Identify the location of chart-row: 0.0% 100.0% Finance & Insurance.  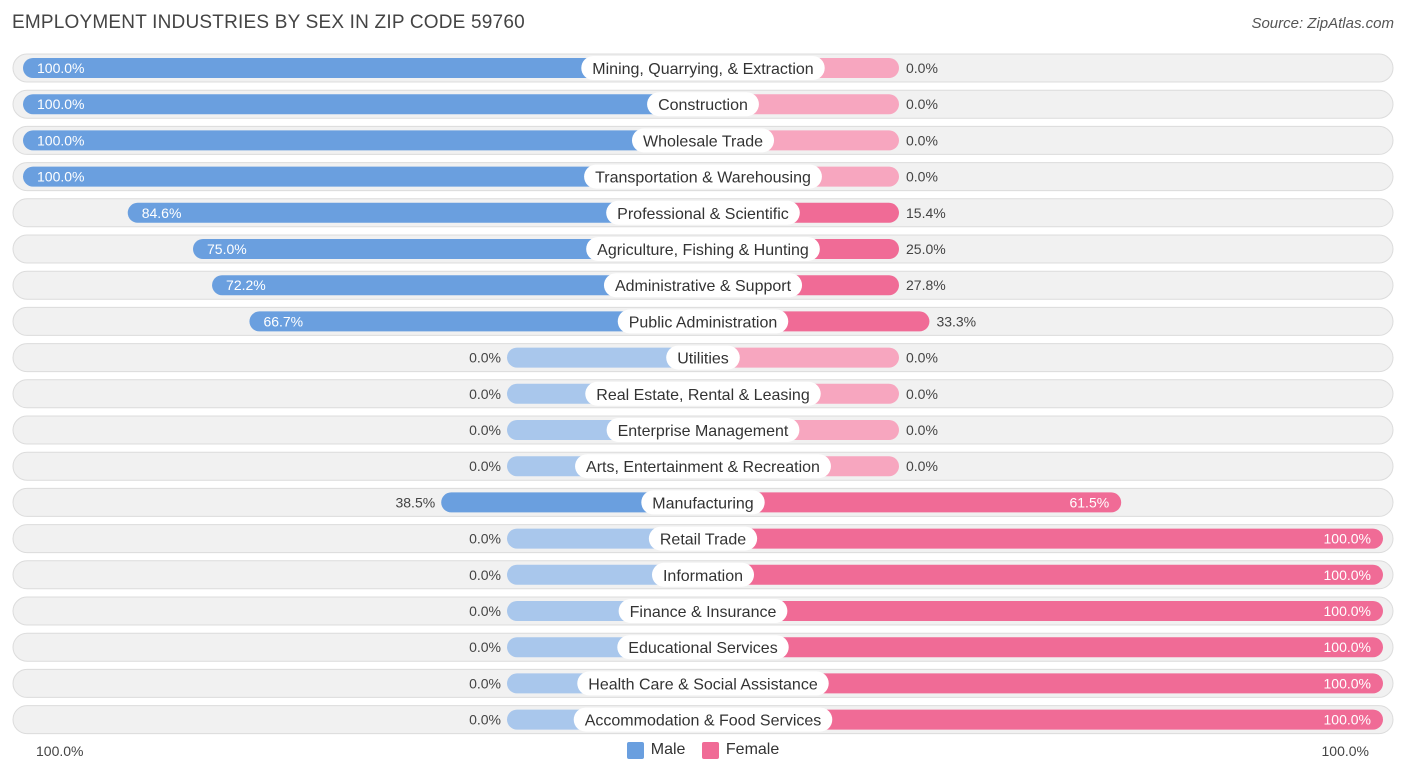
(703, 611).